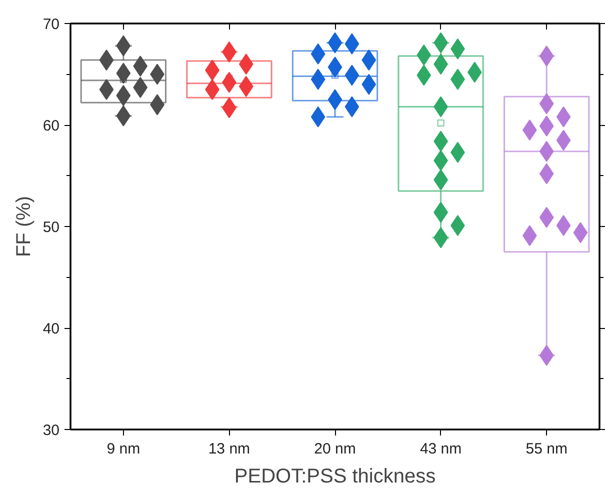  Describe the element at coordinates (335, 477) in the screenshot. I see `x-axis-title: PEDOT:PSS thickness` at that location.